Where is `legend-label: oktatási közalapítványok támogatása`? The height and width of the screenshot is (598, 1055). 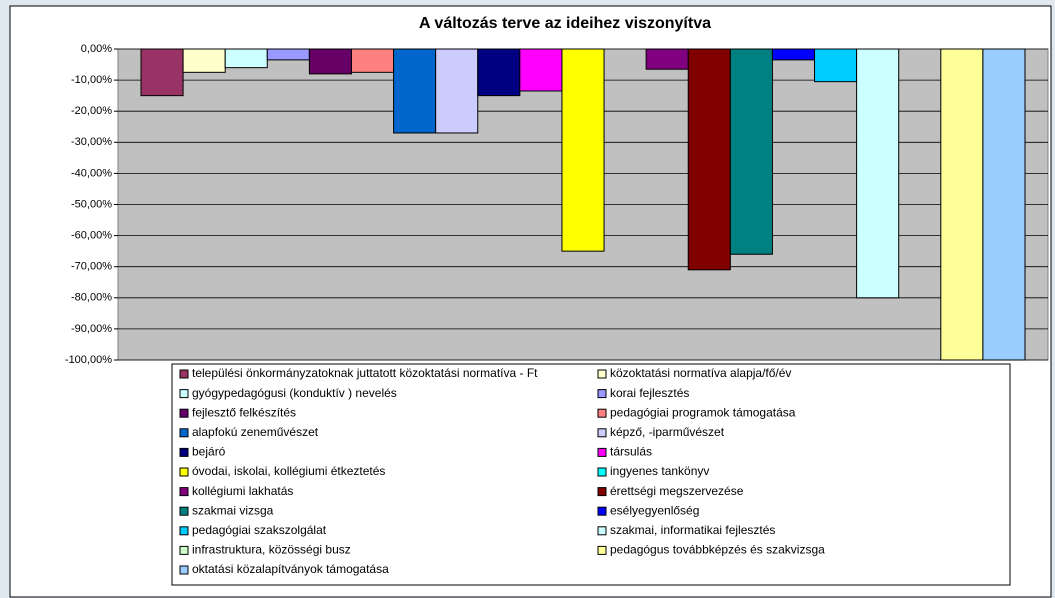
legend-label: oktatási közalapítványok támogatása is located at coordinates (290, 569).